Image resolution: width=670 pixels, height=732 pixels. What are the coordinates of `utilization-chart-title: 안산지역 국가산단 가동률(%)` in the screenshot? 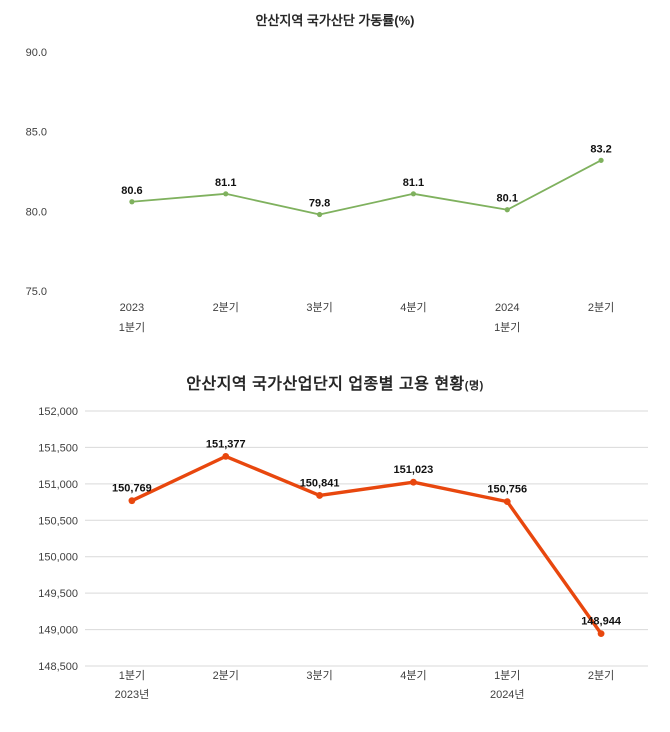 It's located at (335, 21).